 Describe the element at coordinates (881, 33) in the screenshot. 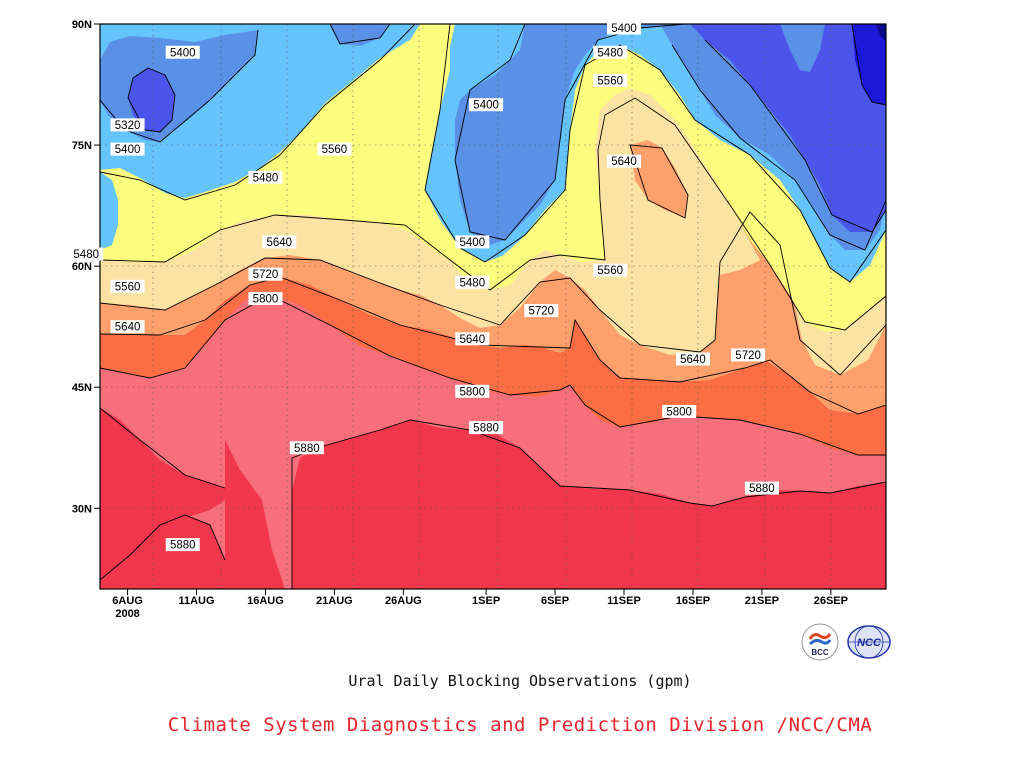

I see `fill-lt5320-core` at that location.